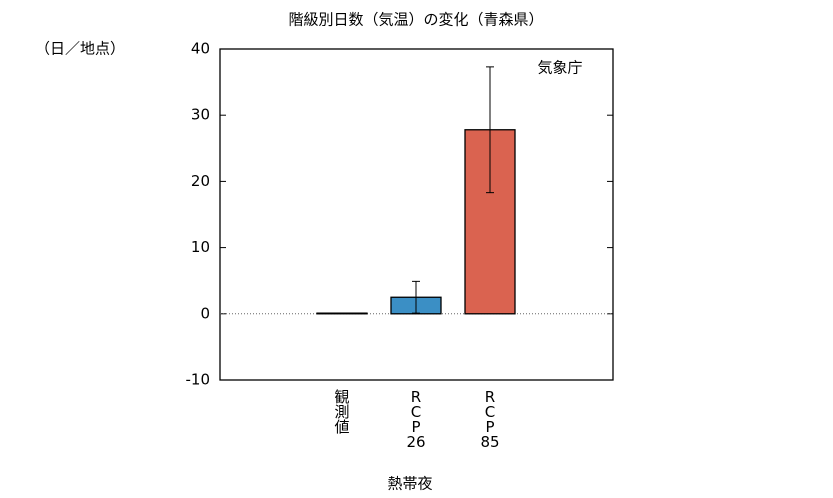 The width and height of the screenshot is (833, 498). What do you see at coordinates (200, 49) in the screenshot?
I see `y-tick-label: 40` at bounding box center [200, 49].